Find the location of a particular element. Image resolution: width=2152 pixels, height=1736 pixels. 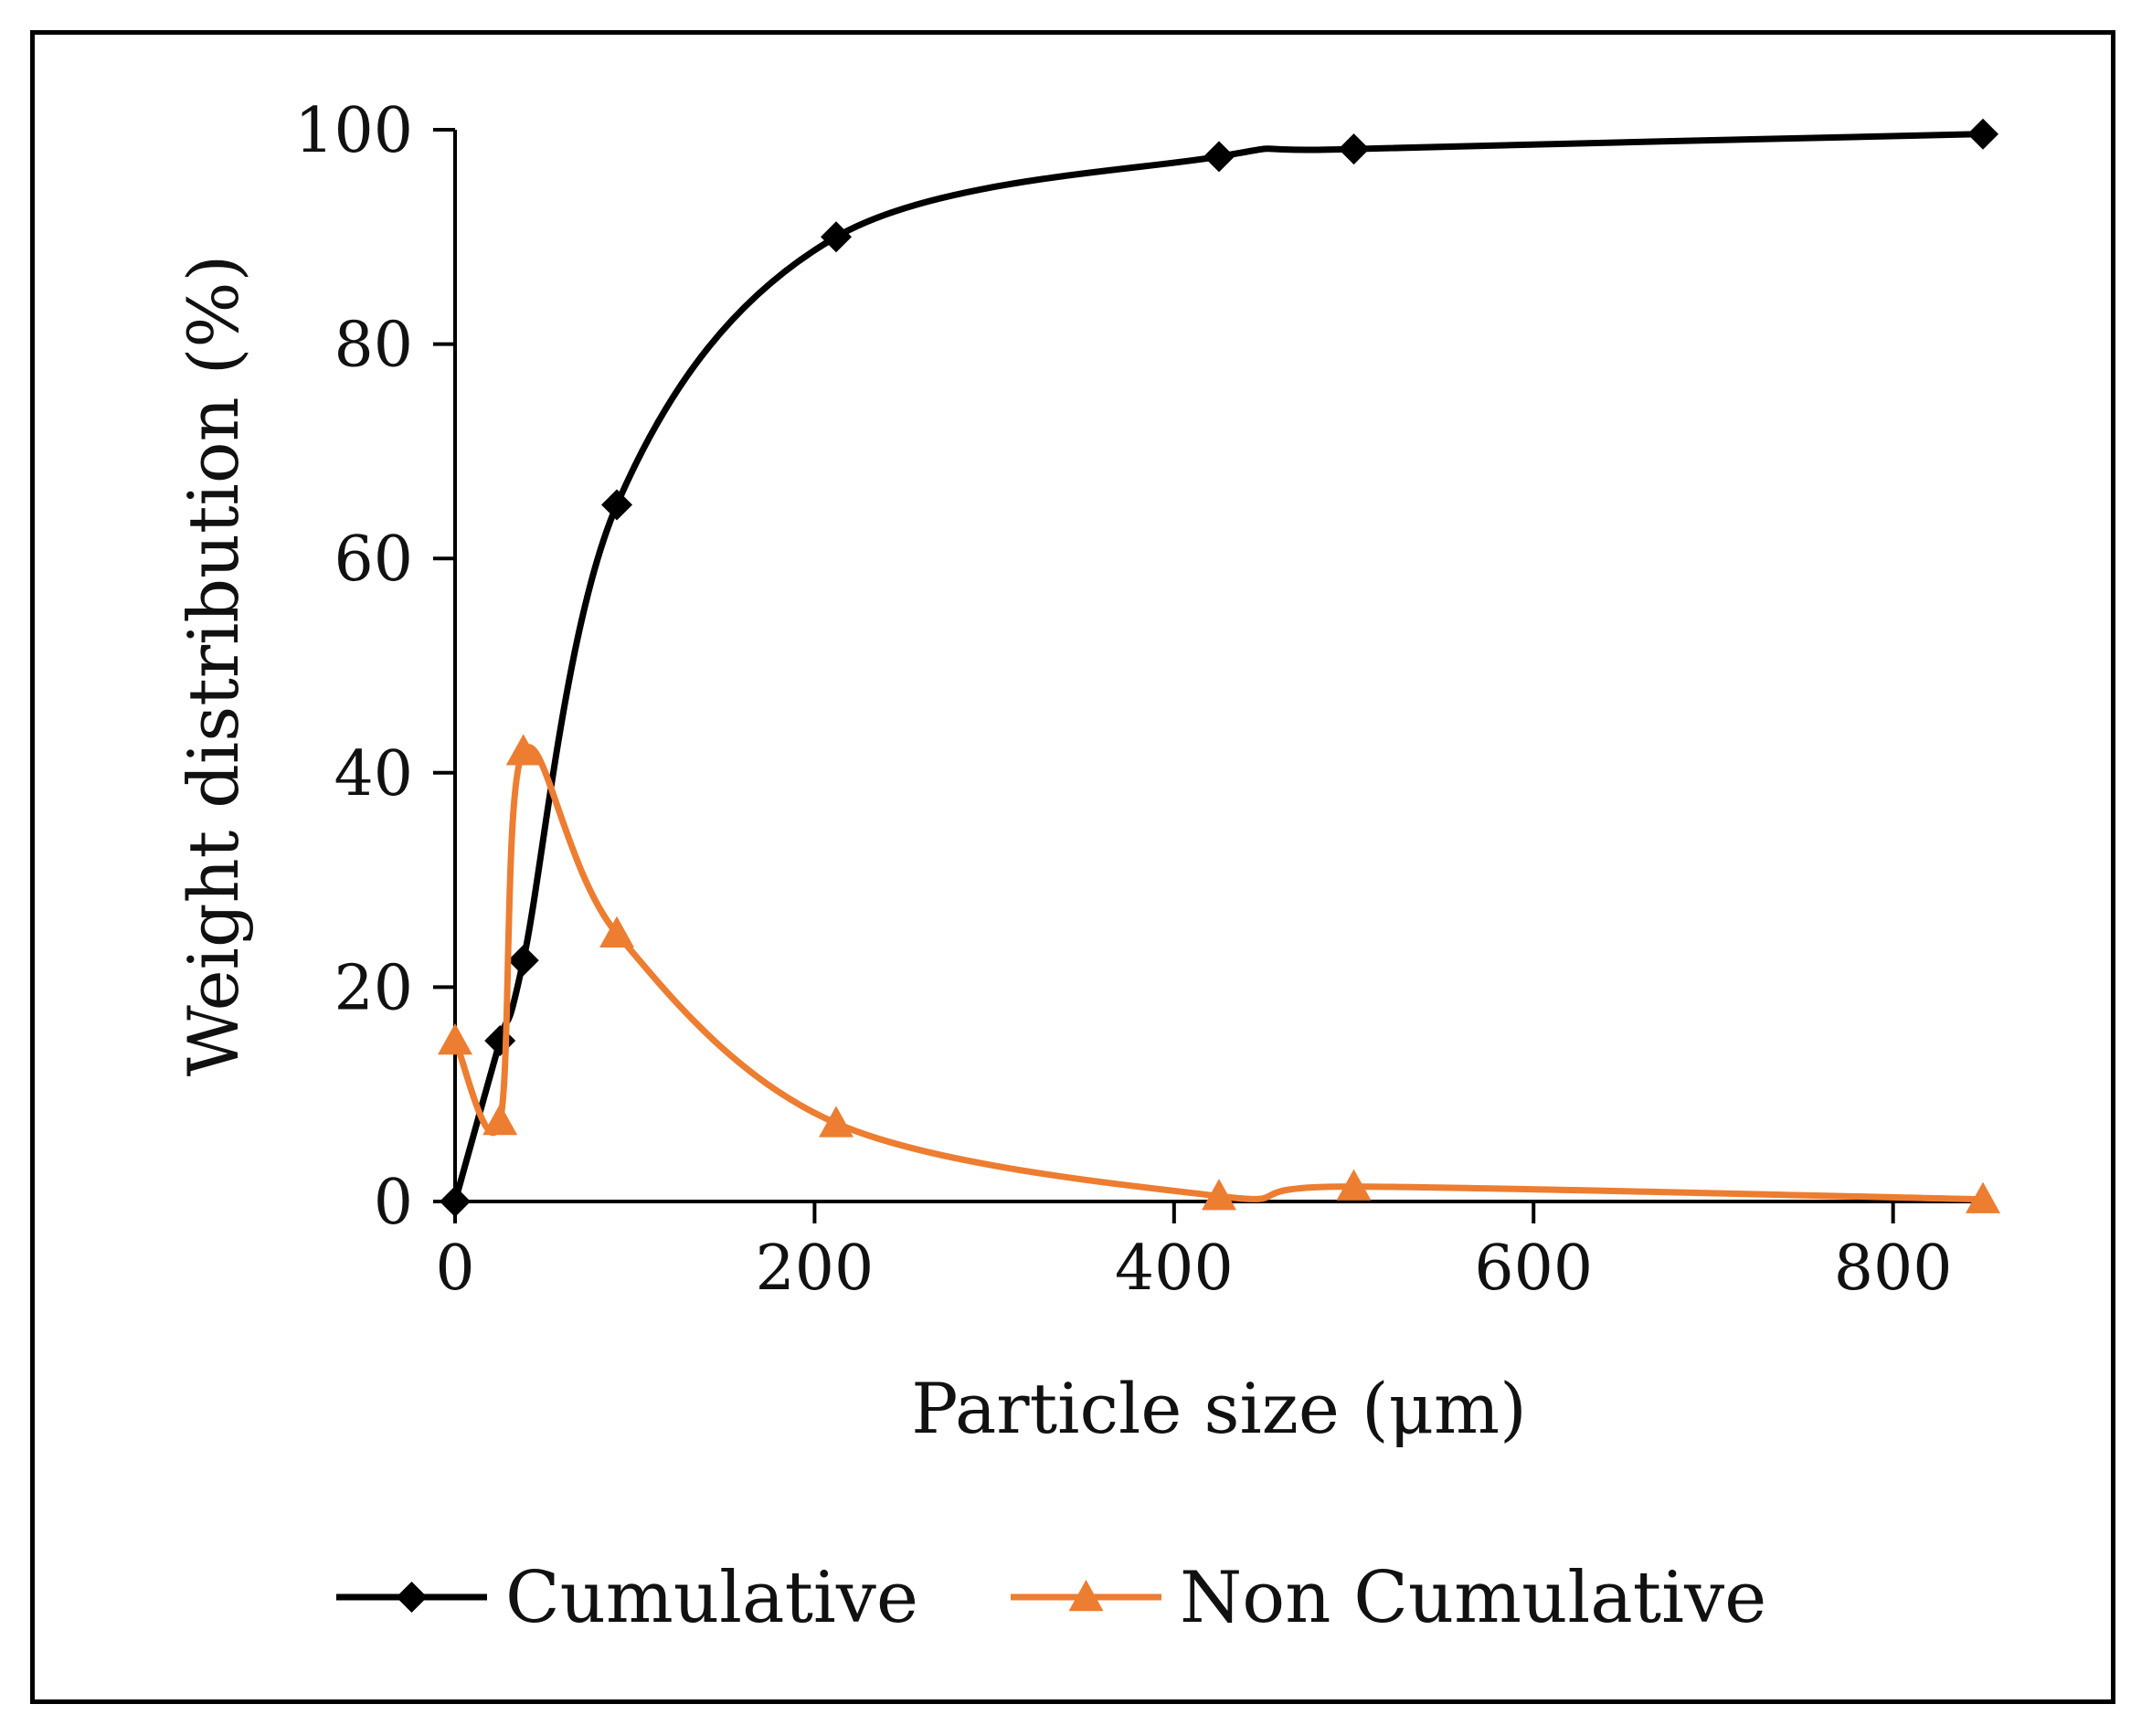

legend-item-non-cumulative: Non Cumulative is located at coordinates (1388, 1598).